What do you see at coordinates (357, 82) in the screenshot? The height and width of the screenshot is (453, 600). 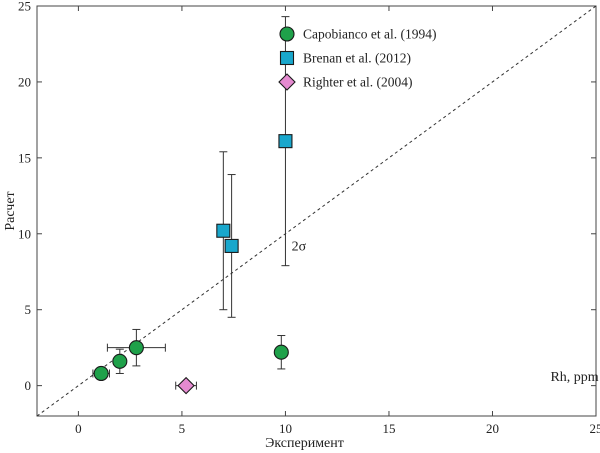 I see `legend-label: Righter et al. (2004)` at bounding box center [357, 82].